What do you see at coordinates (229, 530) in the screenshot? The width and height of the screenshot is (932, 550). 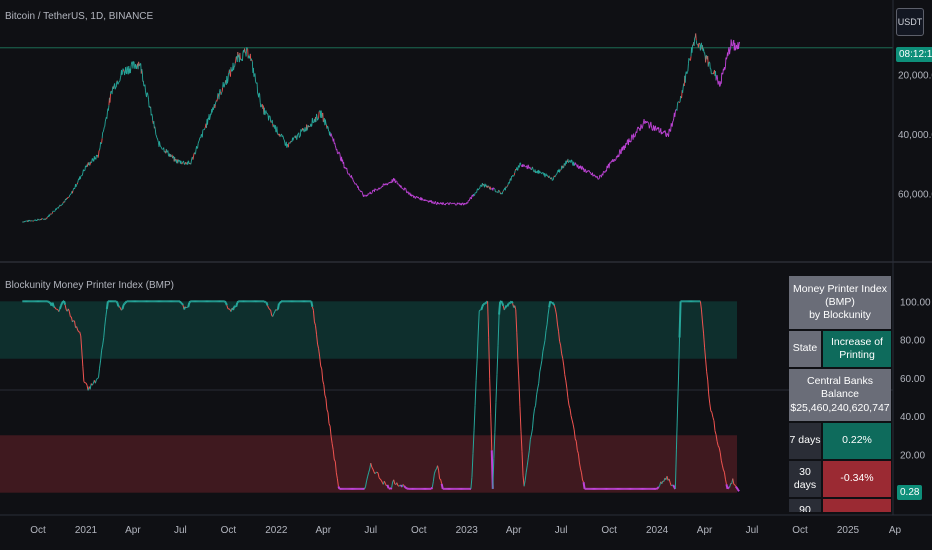 I see `time-tick-label: Oct` at bounding box center [229, 530].